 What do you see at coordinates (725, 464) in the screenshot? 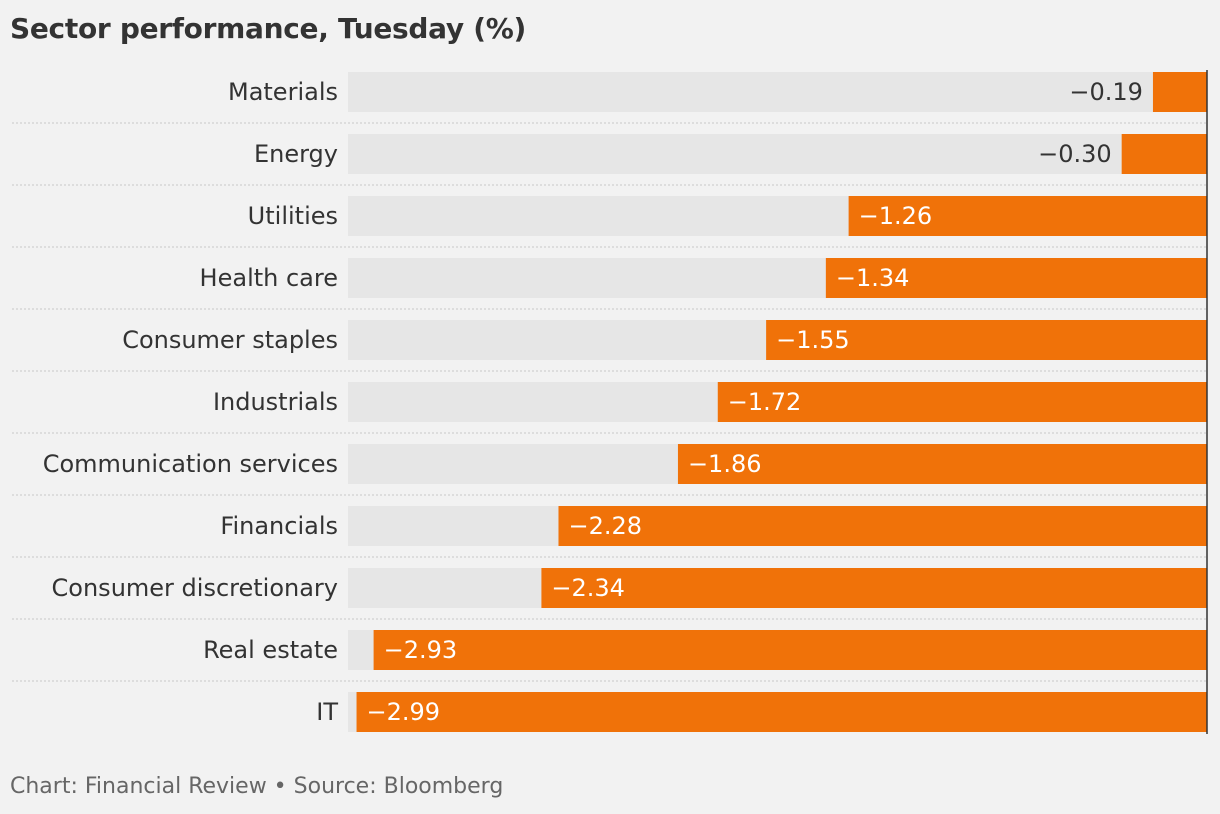
I see `value-label: −1.86` at bounding box center [725, 464].